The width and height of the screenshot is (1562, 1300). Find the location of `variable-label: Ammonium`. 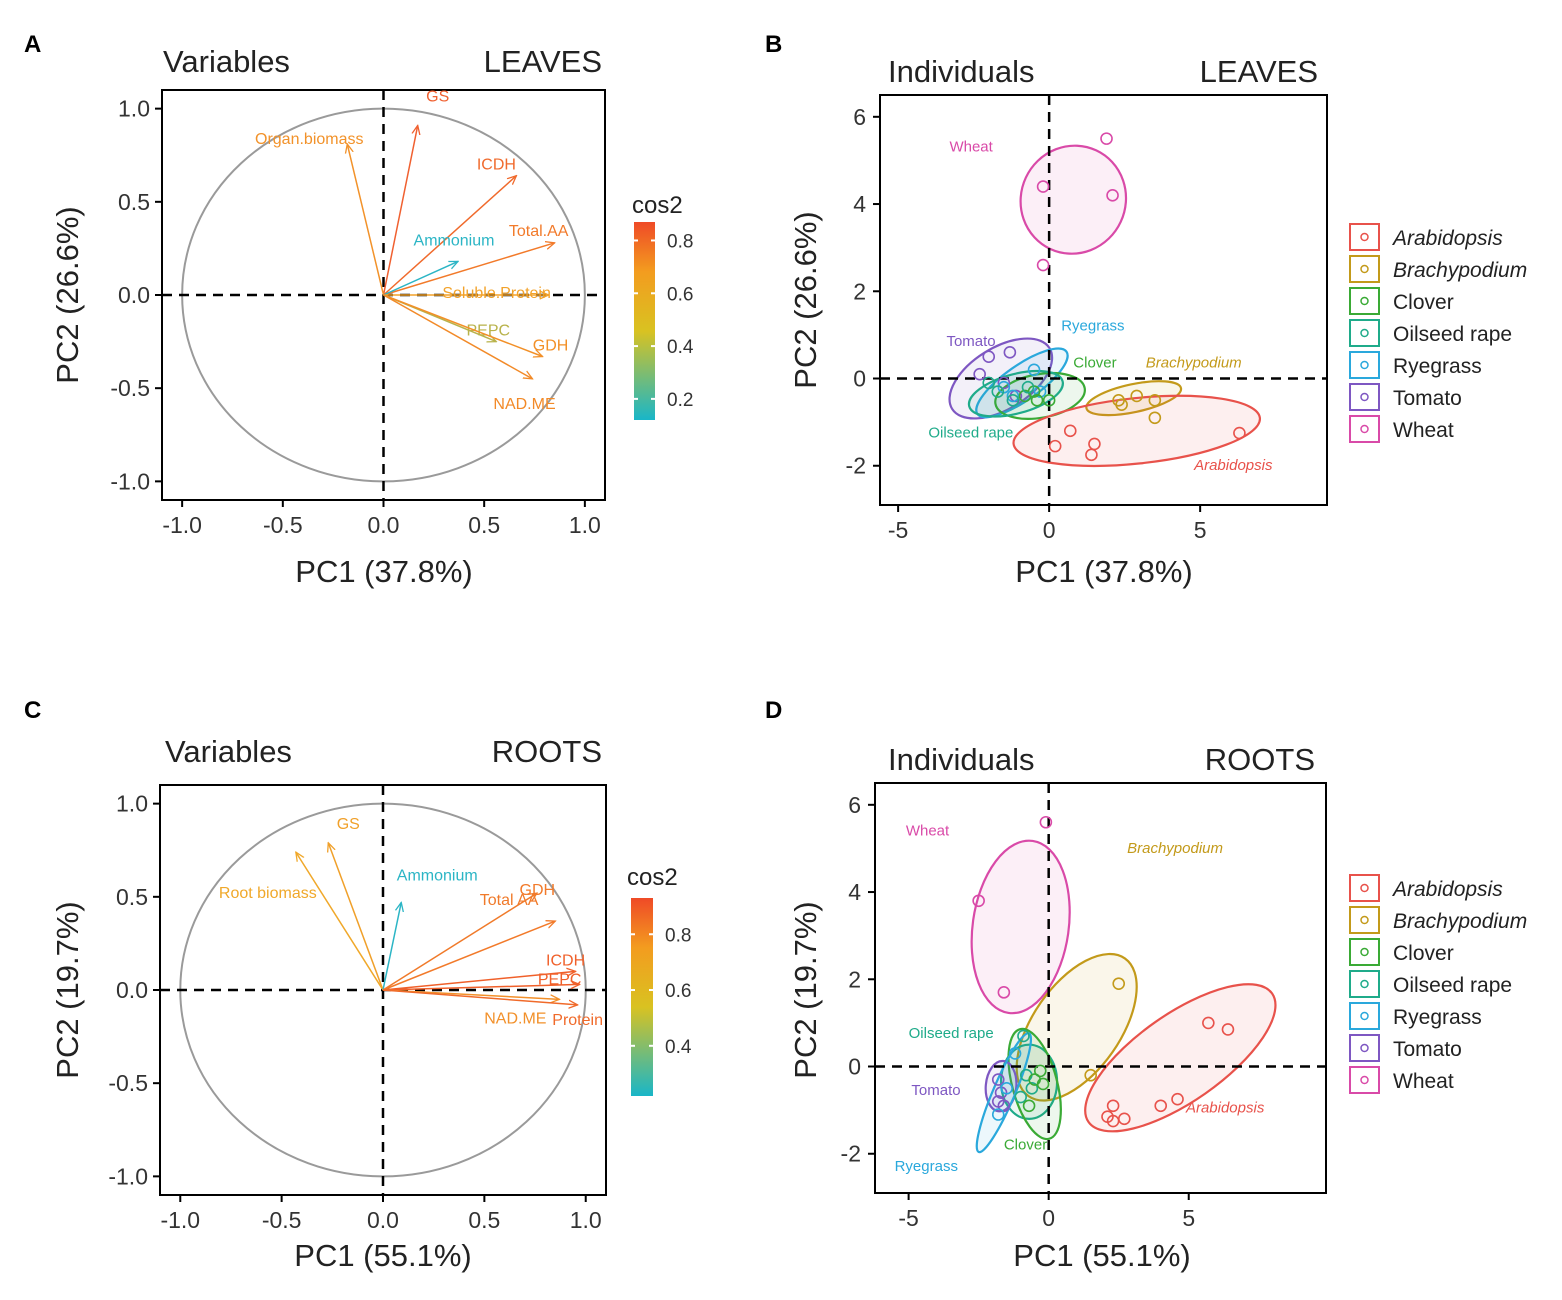

variable-label: Ammonium is located at coordinates (437, 875).